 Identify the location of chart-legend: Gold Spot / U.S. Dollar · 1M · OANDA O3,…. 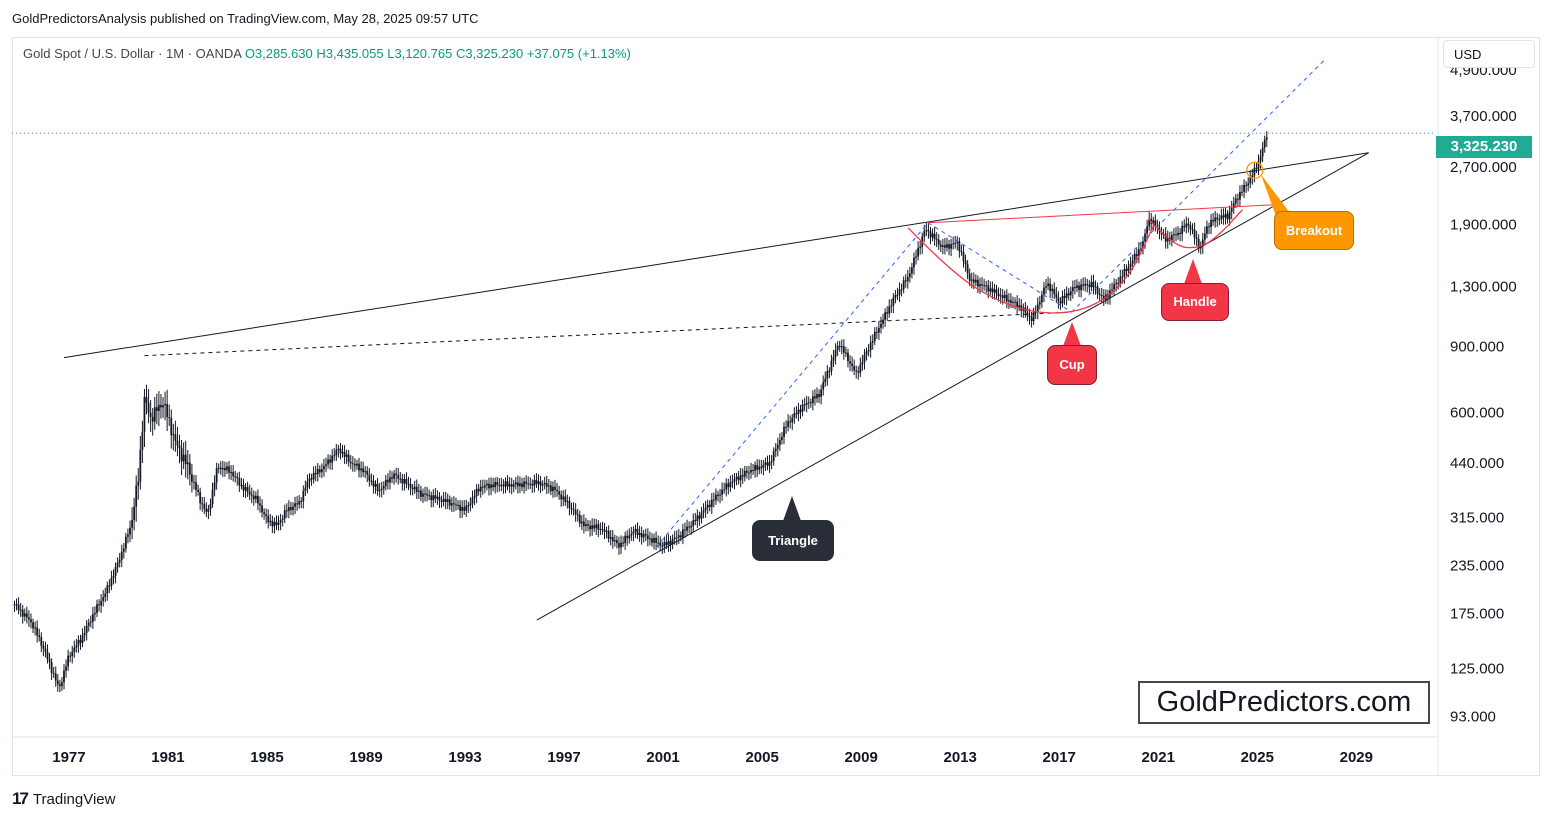
(327, 53).